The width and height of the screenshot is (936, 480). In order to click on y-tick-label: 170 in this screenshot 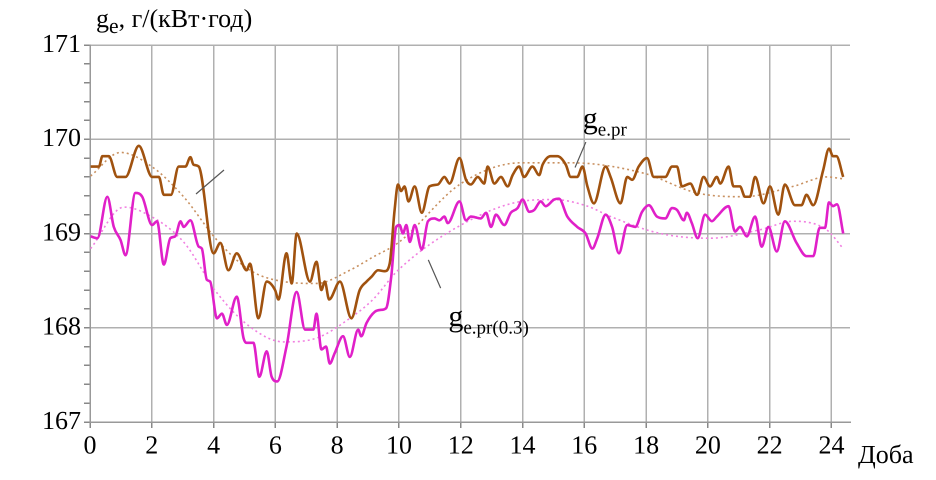, I will do `click(61, 137)`.